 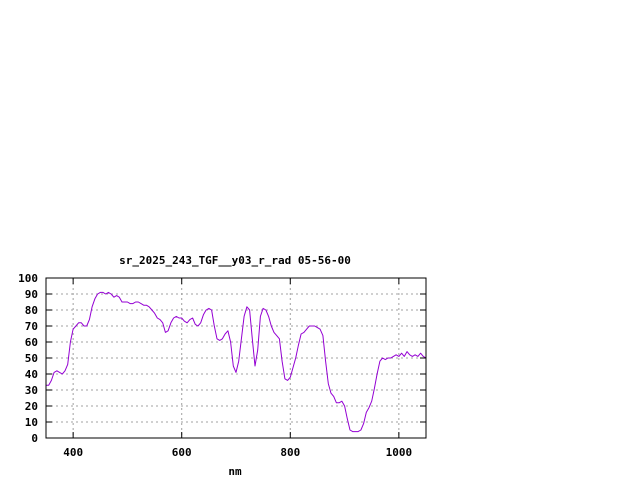 I want to click on chart-title: sr_2025_243_TGF__y03_r_rad 05-56-00, so click(x=235, y=260).